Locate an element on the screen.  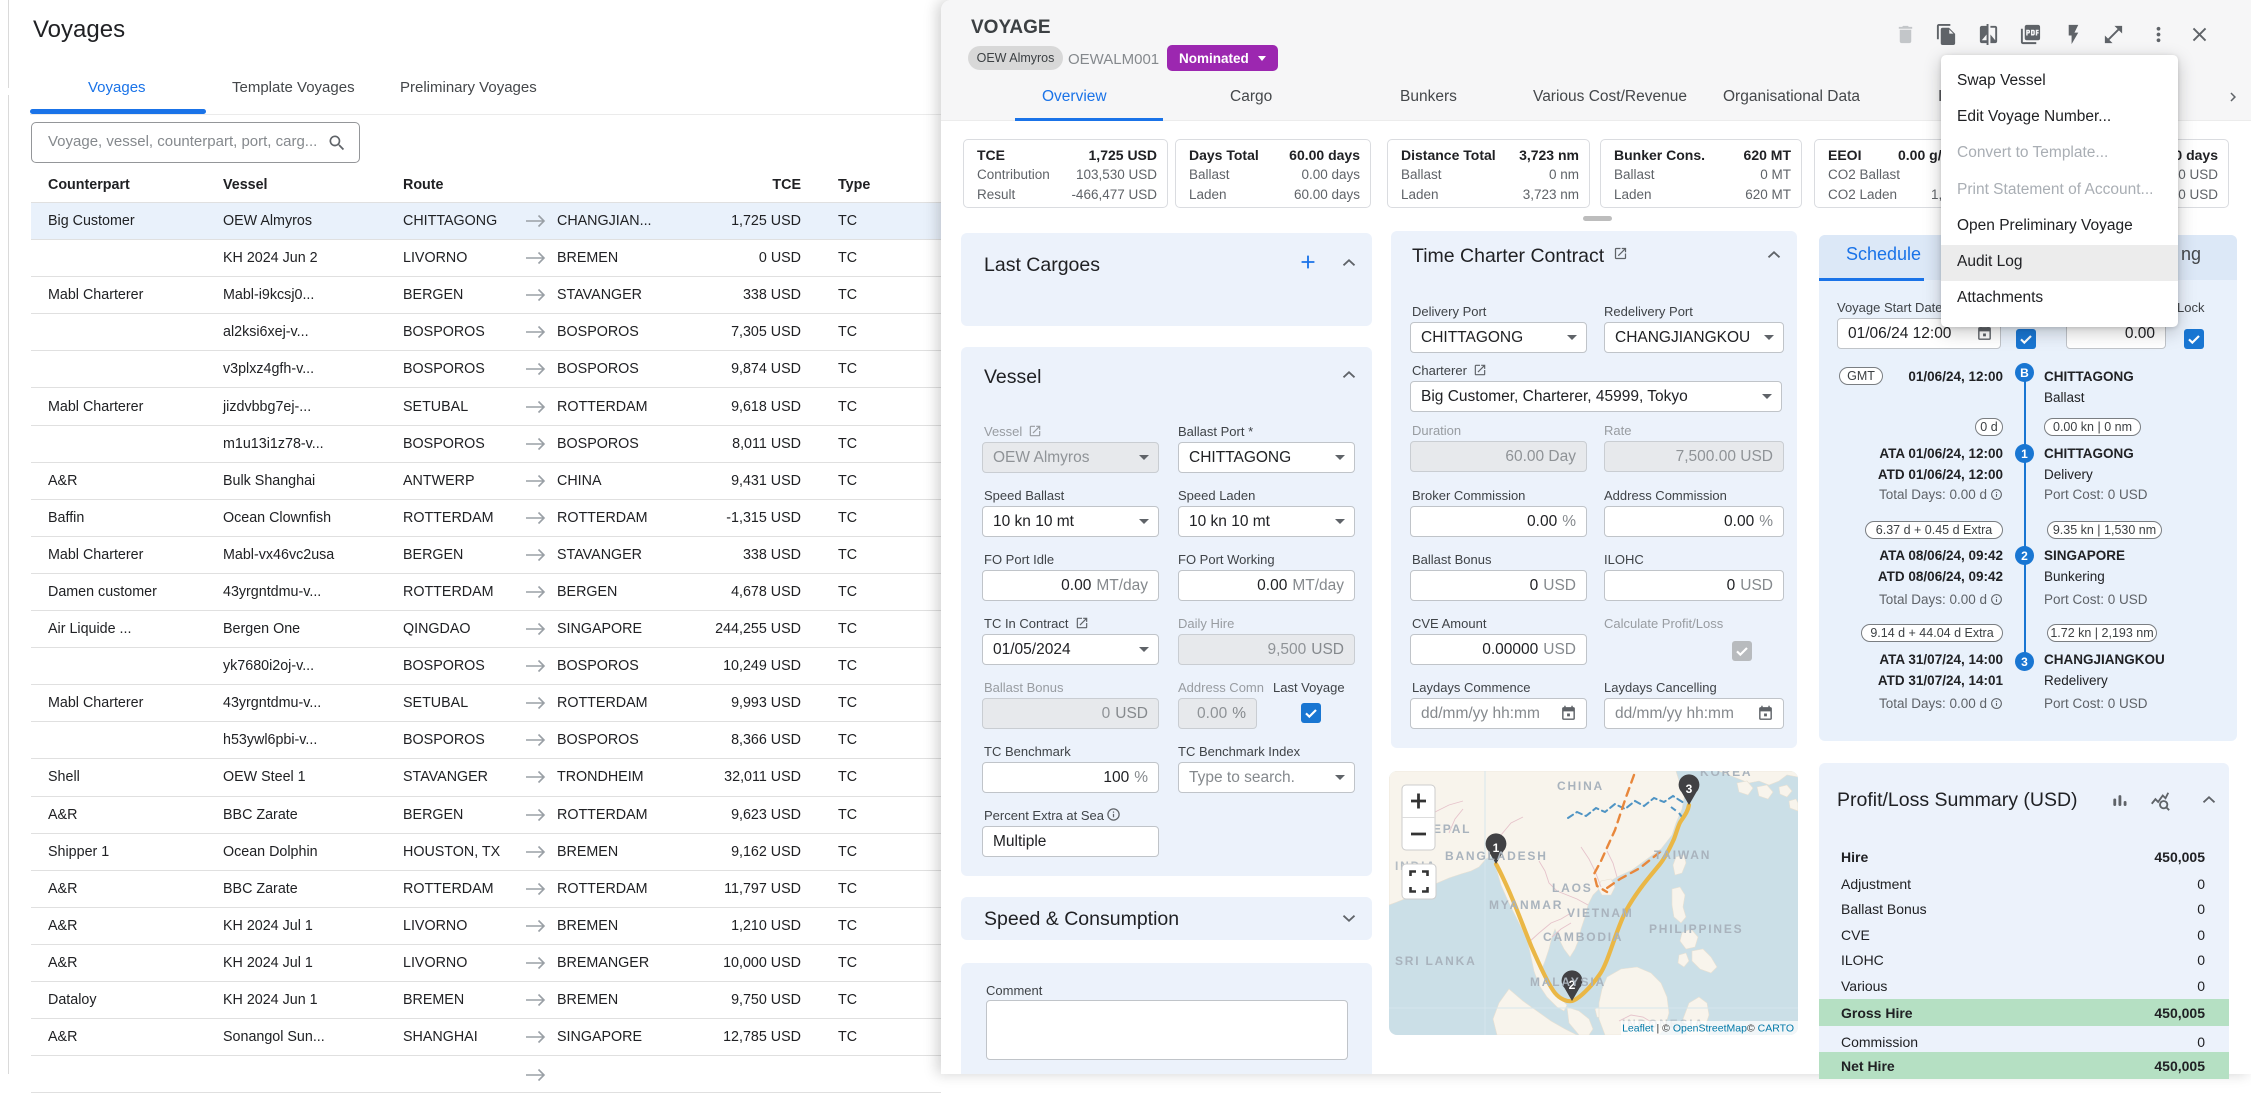
svg-text: BANGLADESH is located at coordinates (1496, 856).